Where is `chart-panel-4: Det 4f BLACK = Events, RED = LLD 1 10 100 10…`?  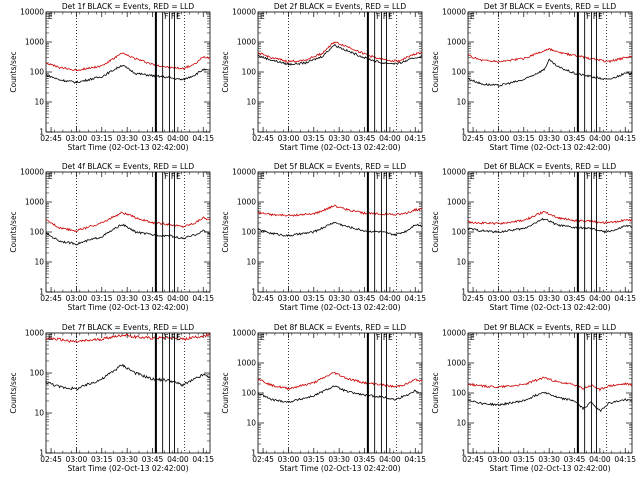 chart-panel-4: Det 4f BLACK = Events, RED = LLD 1 10 100 10… is located at coordinates (111, 237).